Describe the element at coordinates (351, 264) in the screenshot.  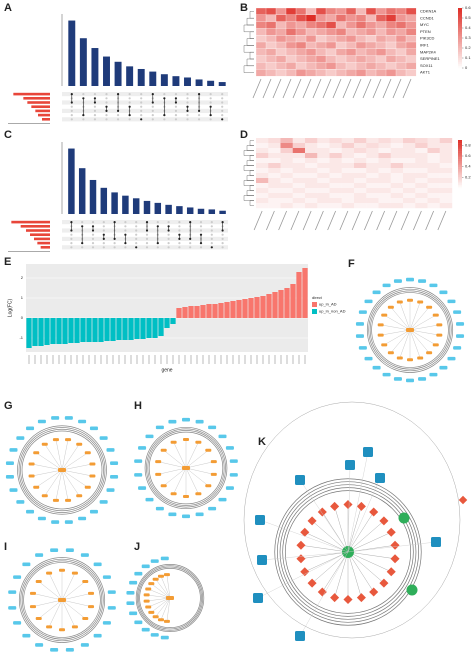
I see `panel-letter: F` at that location.